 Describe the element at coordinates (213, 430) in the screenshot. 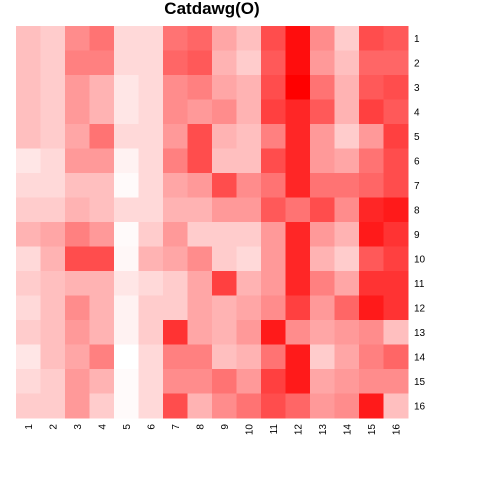

I see `x-tick-labels: 1 2 3 4 5 6 7 8 9 10 11 12 13 14 15 16` at that location.